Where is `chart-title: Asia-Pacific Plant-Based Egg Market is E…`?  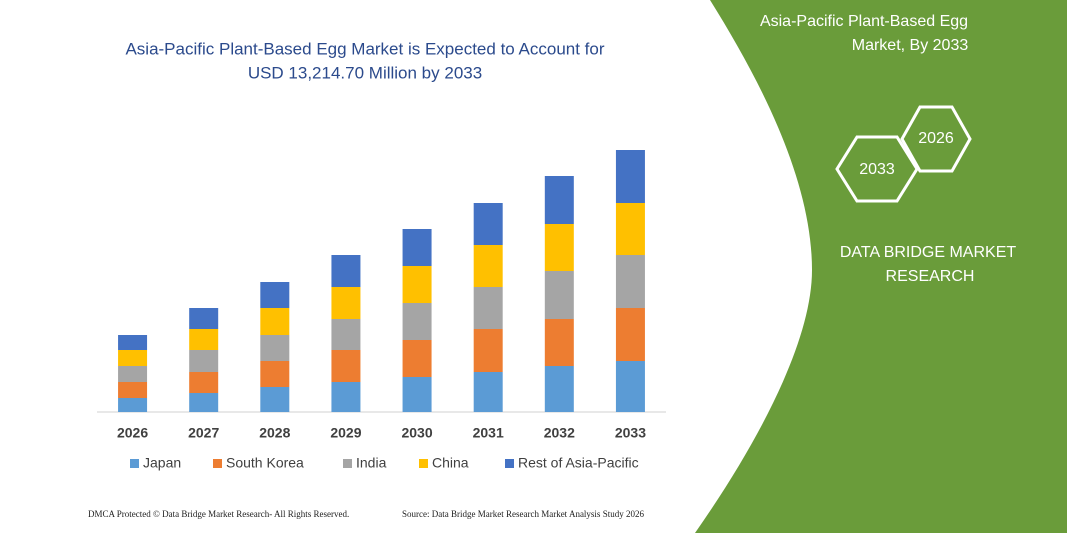 chart-title: Asia-Pacific Plant-Based Egg Market is E… is located at coordinates (364, 48).